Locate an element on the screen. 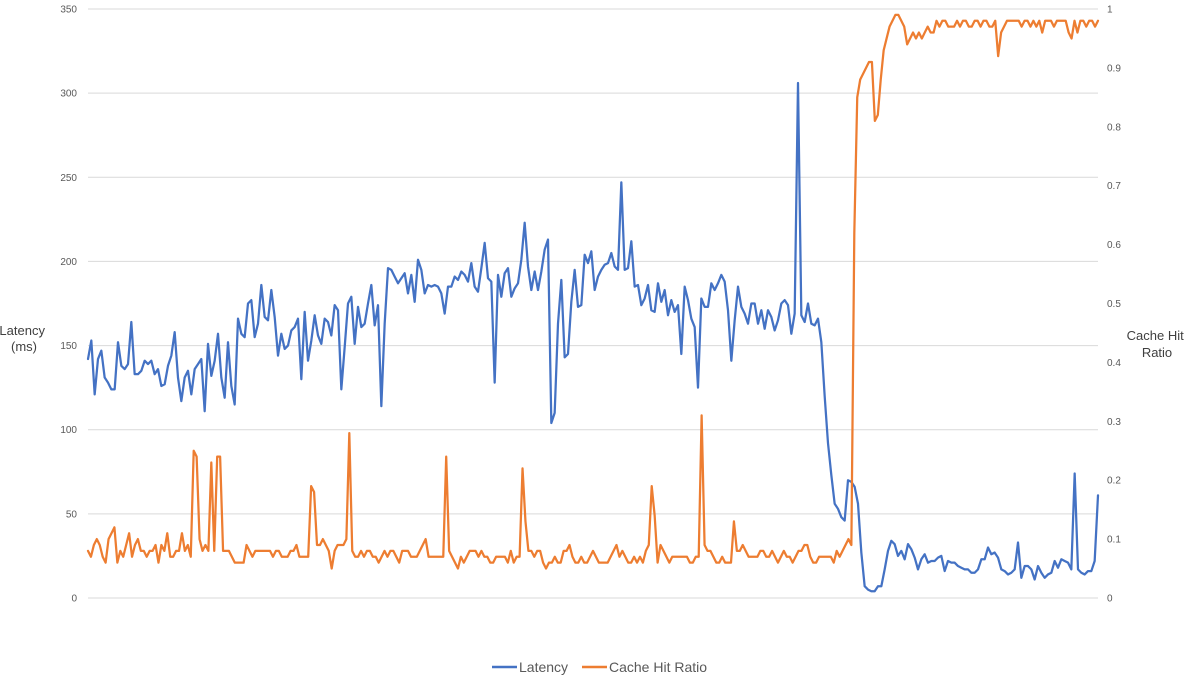 This screenshot has height=690, width=1200. legend-label-cache-hit-ratio: Cache Hit Ratio is located at coordinates (658, 667).